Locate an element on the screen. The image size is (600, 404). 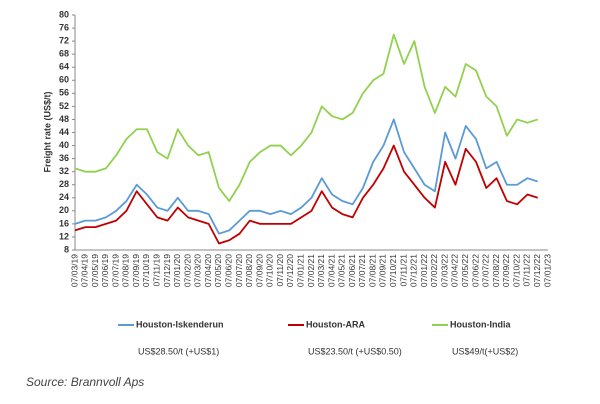
x-tick-label: 07/12/21 is located at coordinates (414, 270).